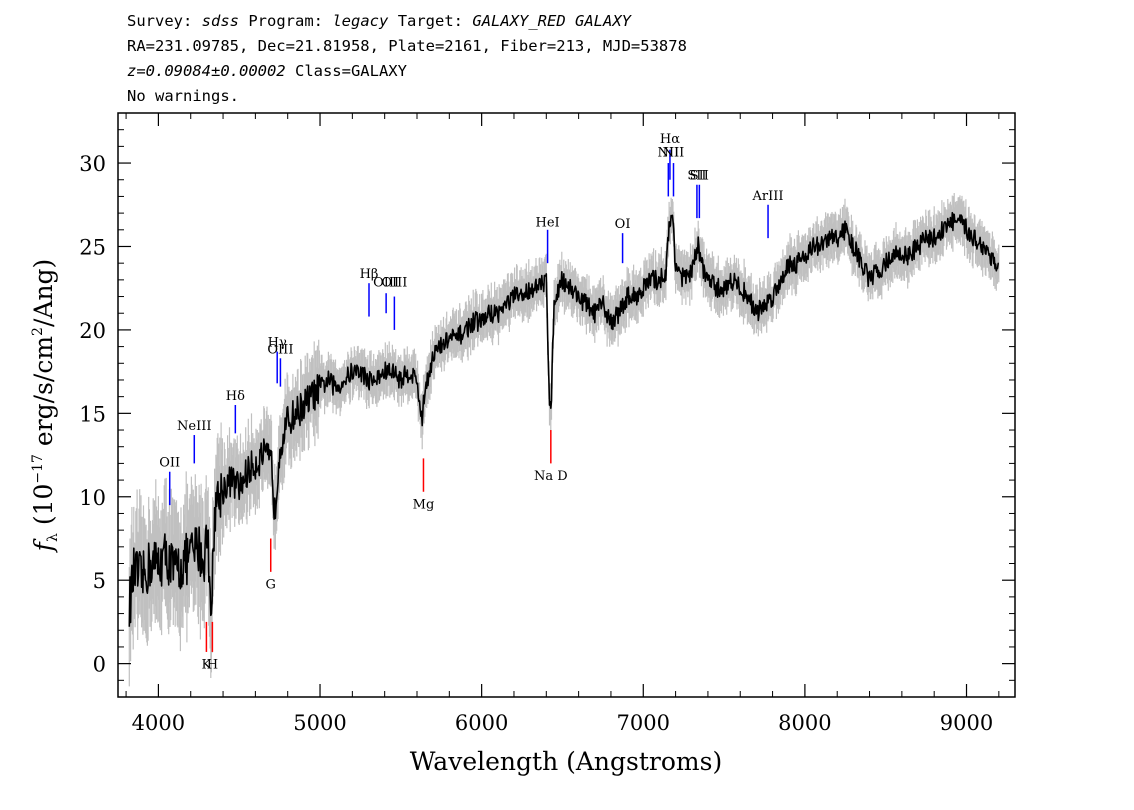  What do you see at coordinates (566, 761) in the screenshot?
I see `x-axis-title: Wavelength (Angstroms)` at bounding box center [566, 761].